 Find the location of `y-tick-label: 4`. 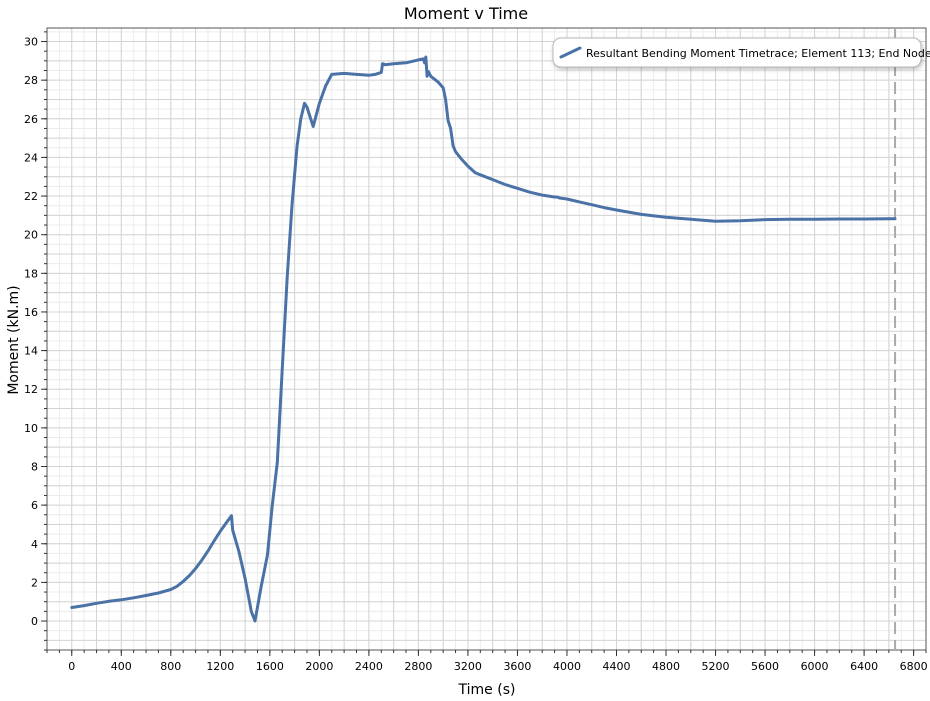

y-tick-label: 4 is located at coordinates (34, 544).